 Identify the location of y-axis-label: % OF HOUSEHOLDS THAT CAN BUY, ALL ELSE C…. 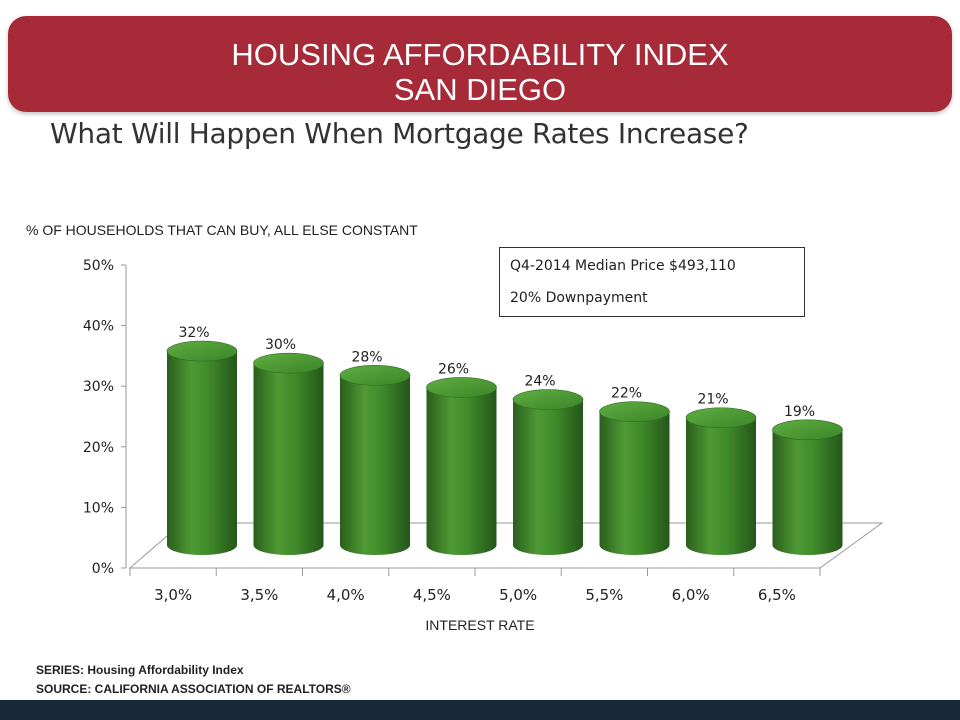
(222, 230).